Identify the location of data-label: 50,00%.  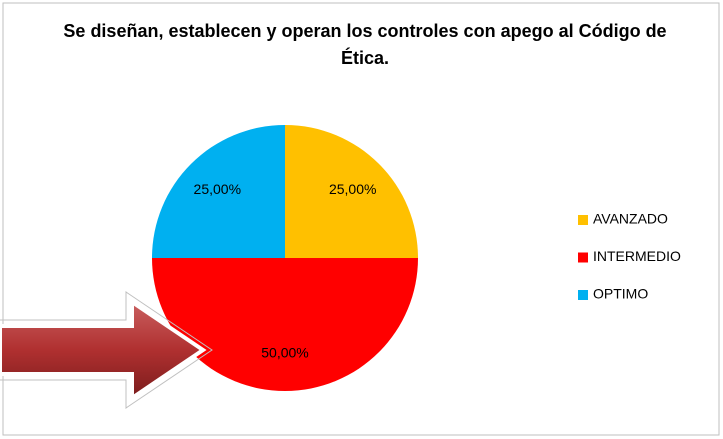
(284, 352).